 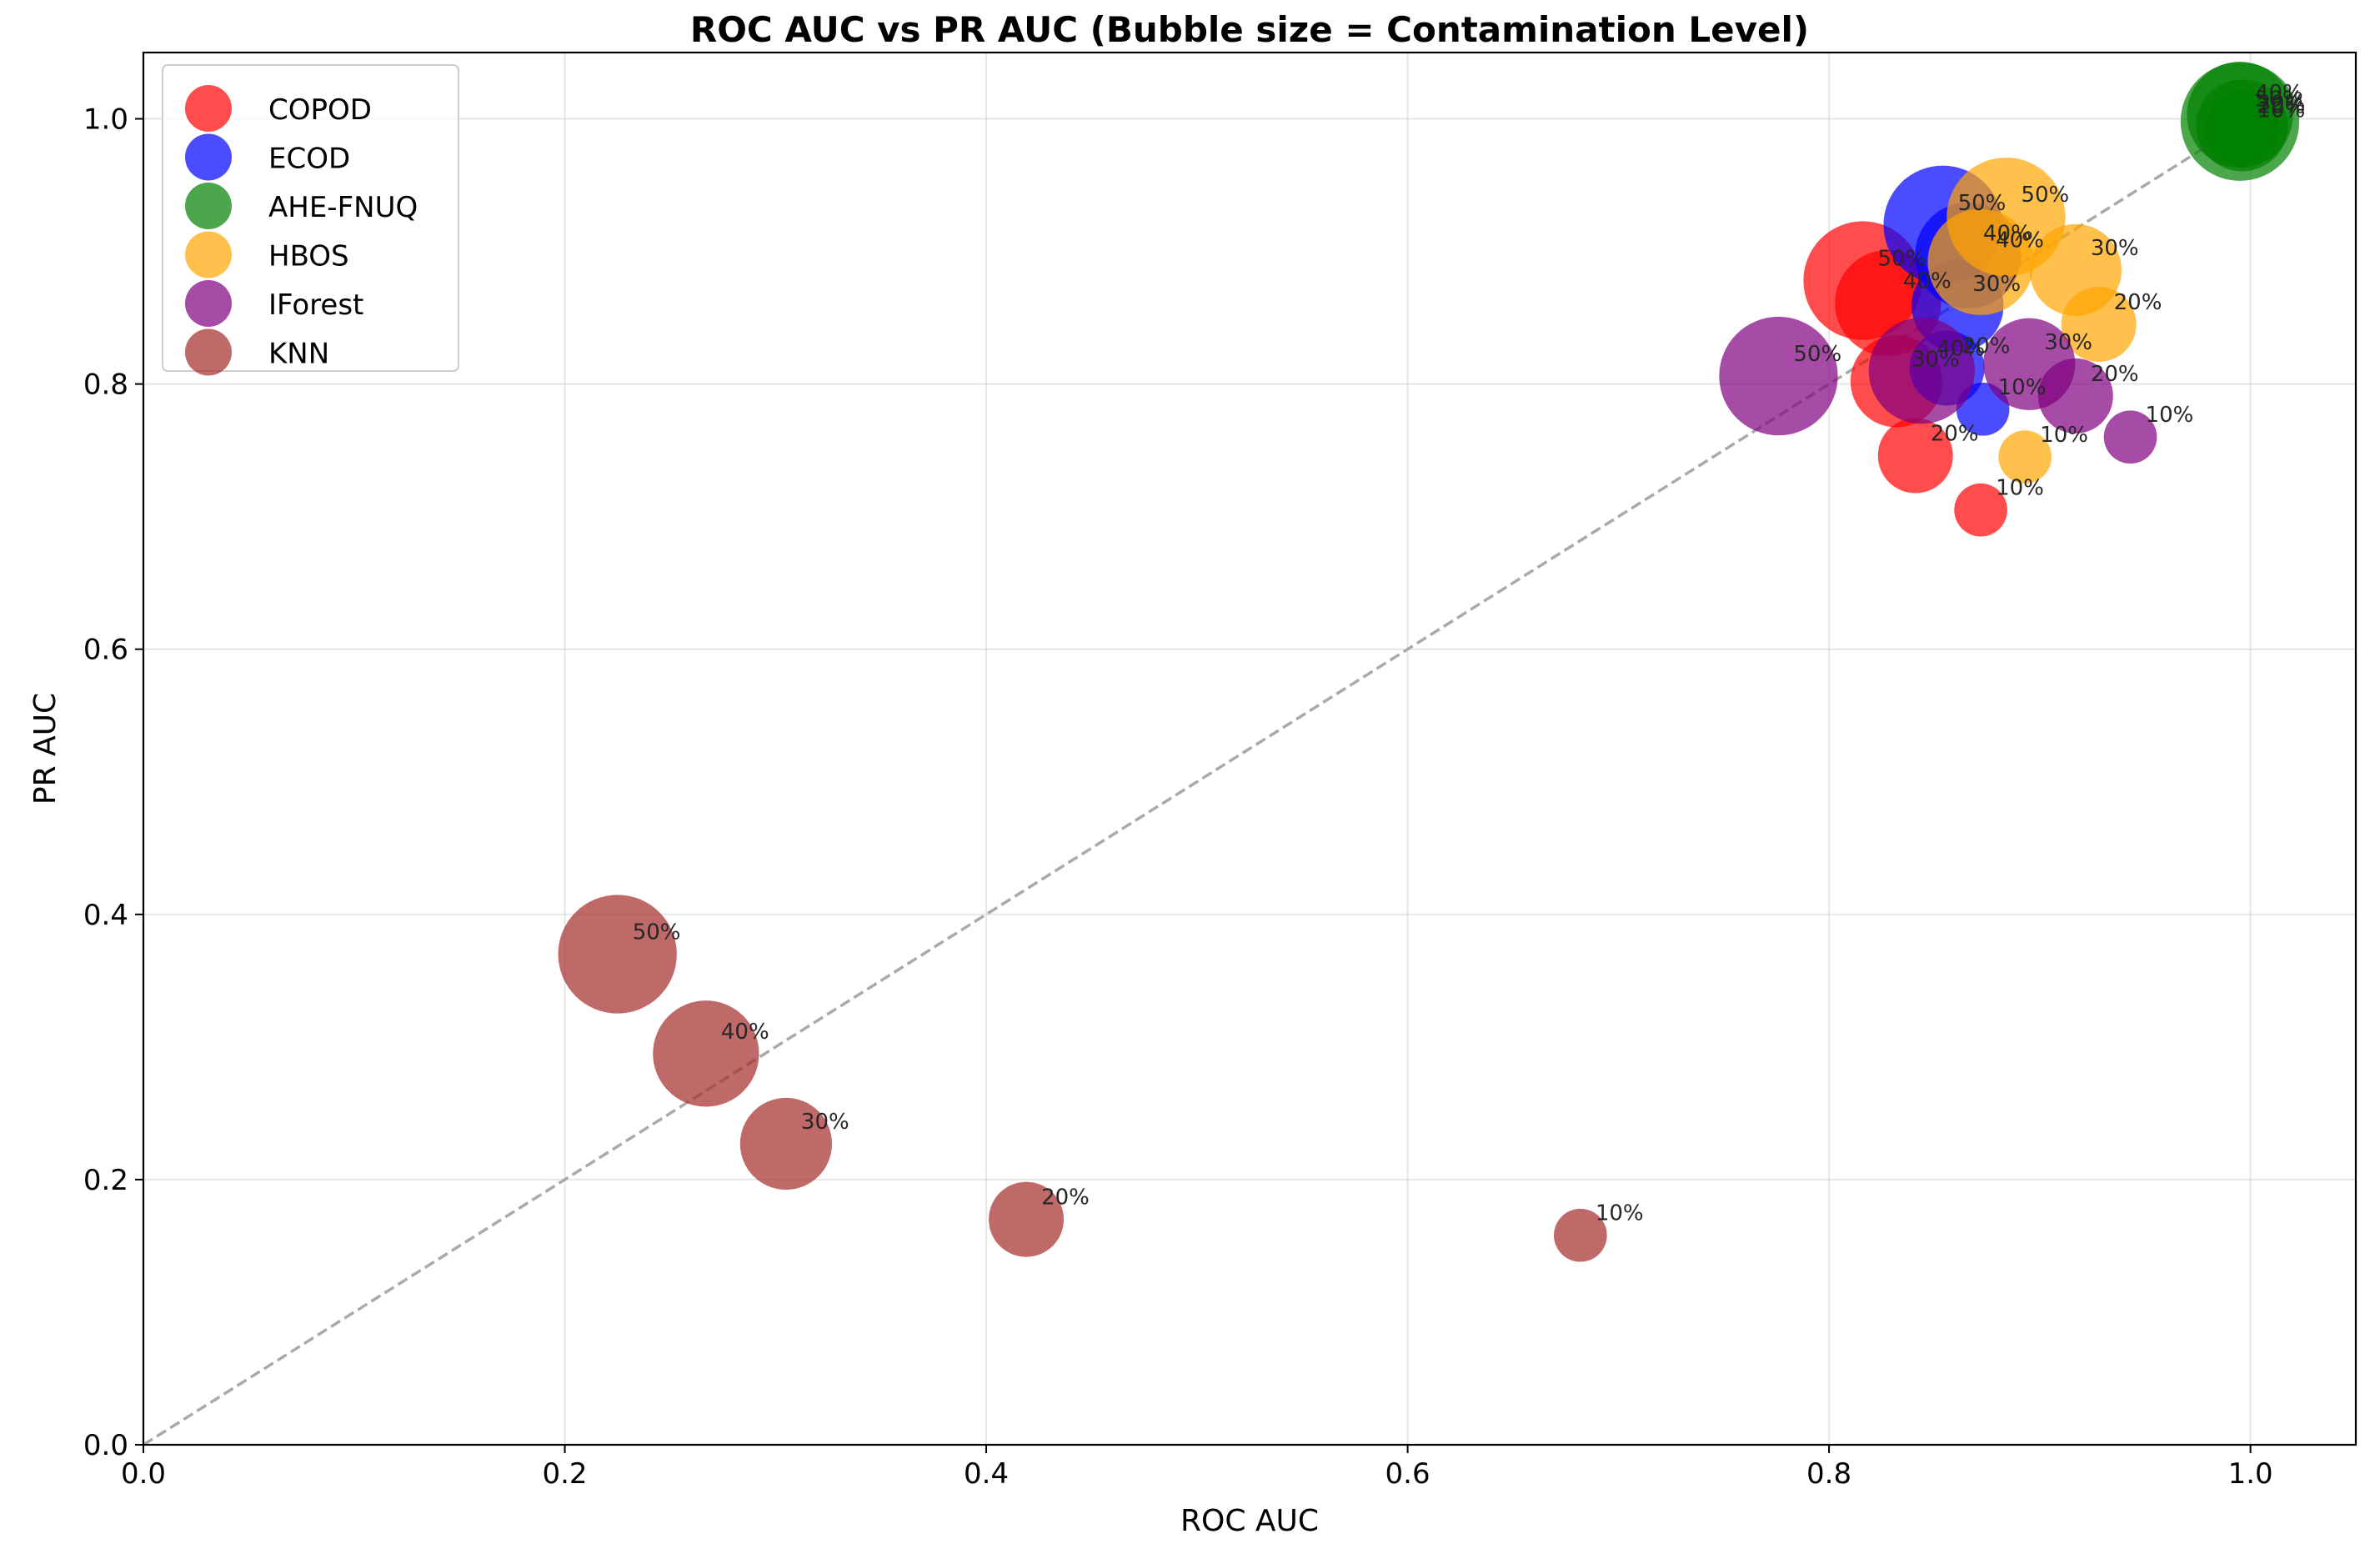 What do you see at coordinates (105, 650) in the screenshot?
I see `y-tick-label: 0.6` at bounding box center [105, 650].